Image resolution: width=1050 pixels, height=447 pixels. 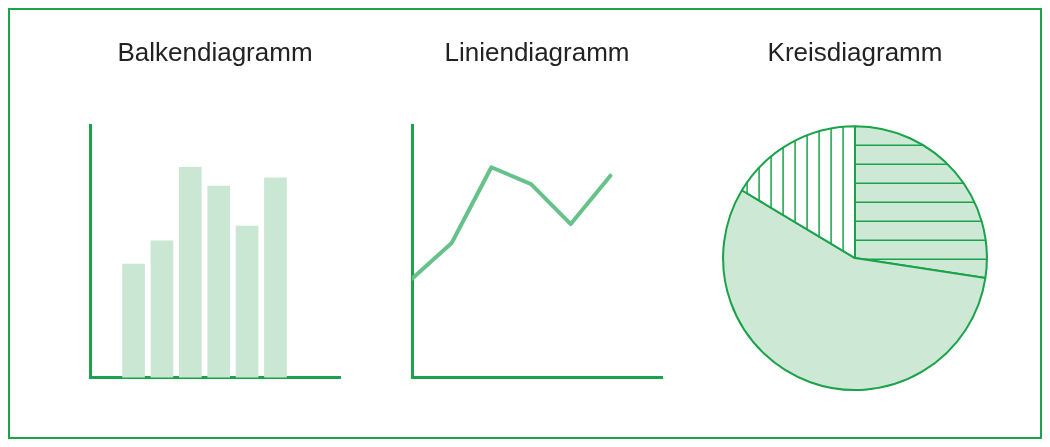 What do you see at coordinates (537, 51) in the screenshot?
I see `chart-title: Liniendiagramm` at bounding box center [537, 51].